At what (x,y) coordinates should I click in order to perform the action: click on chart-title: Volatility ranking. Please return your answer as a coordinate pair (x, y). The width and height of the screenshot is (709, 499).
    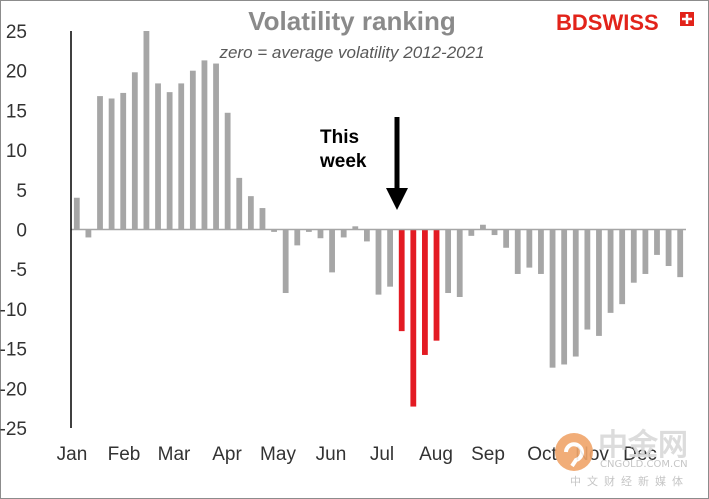
    Looking at the image, I should click on (352, 21).